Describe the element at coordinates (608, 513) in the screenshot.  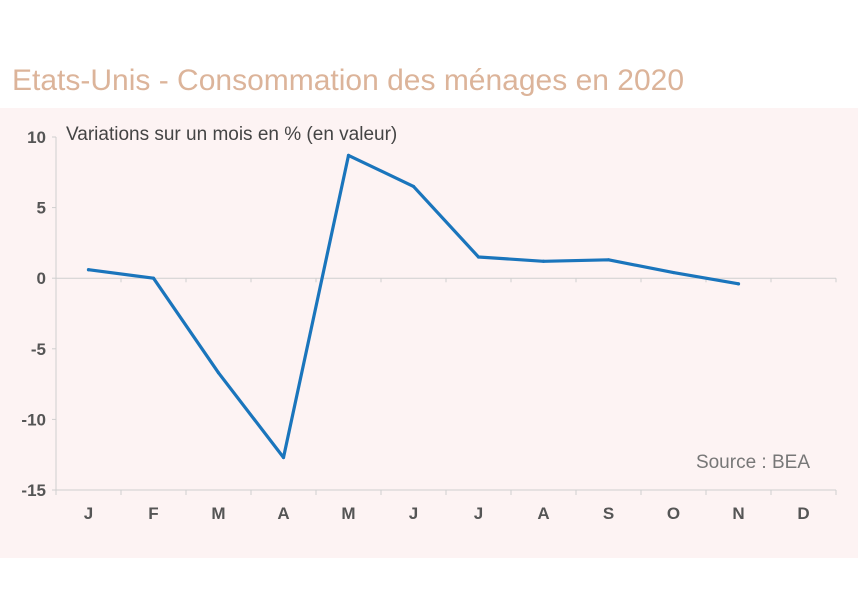
I see `x-tick-label: S` at that location.